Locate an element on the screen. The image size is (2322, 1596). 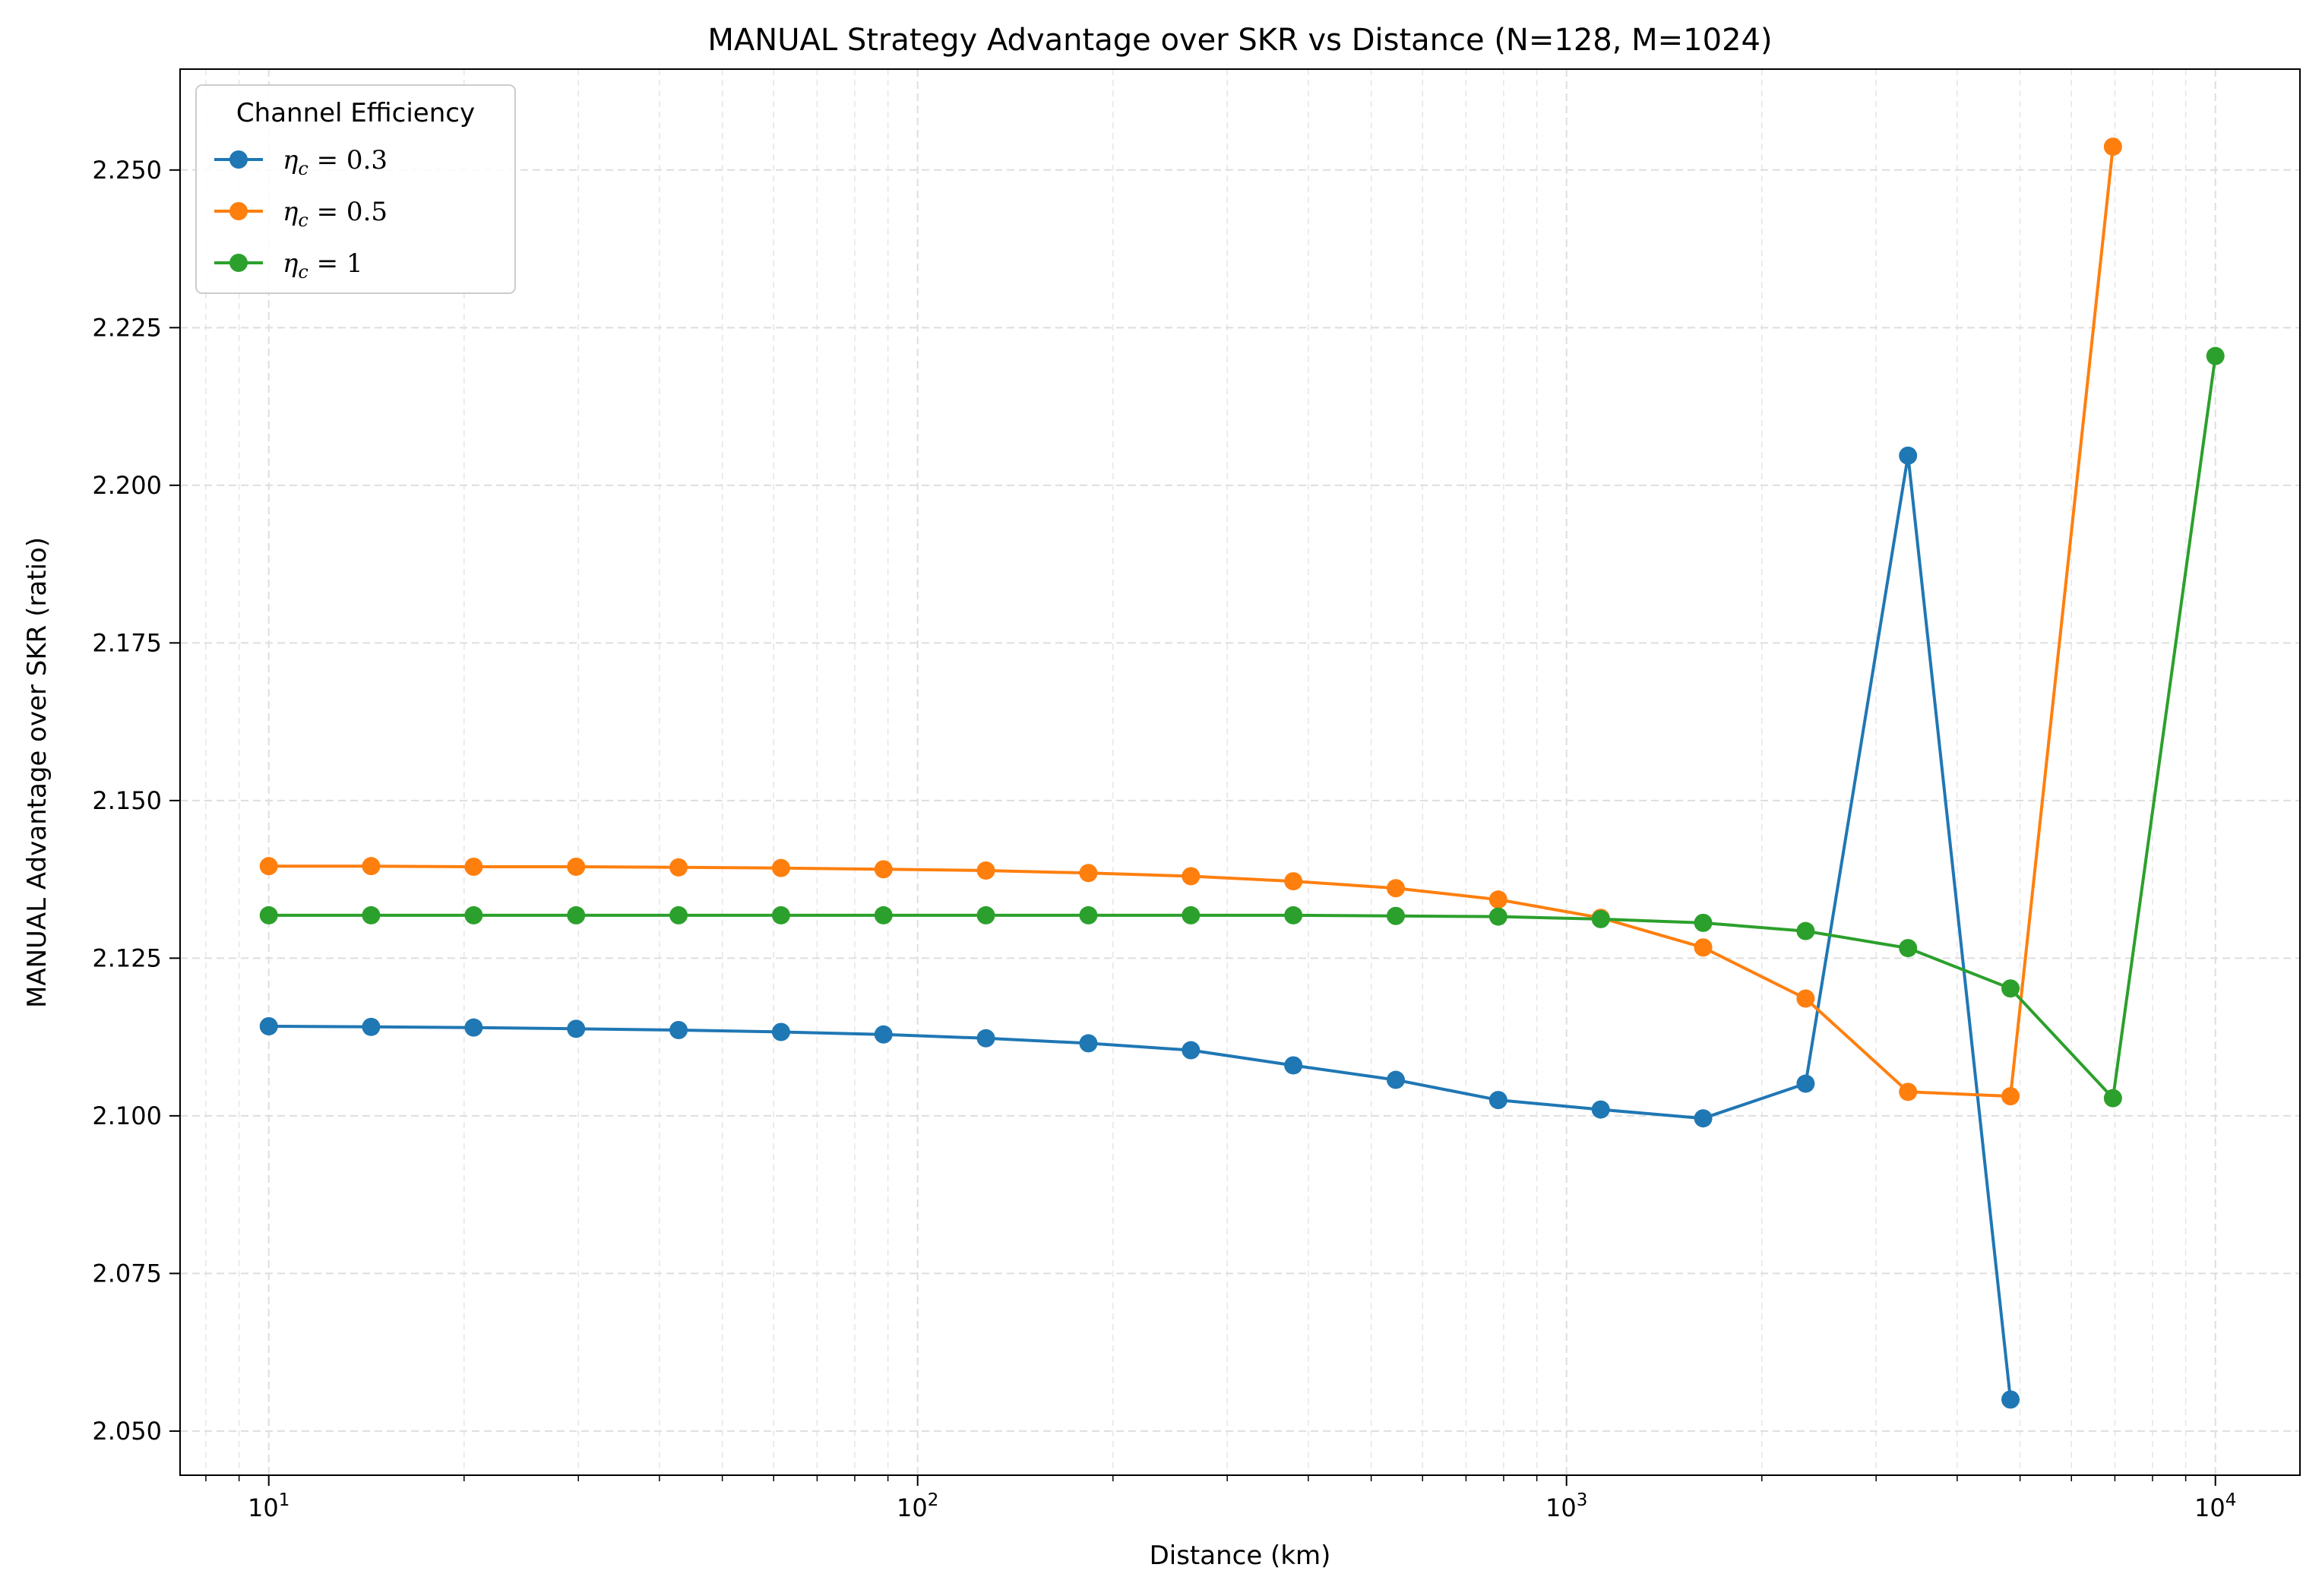
legend-entries: ηc = 0.3 ηc = 0.5 ηc = 1 is located at coordinates (301, 214).